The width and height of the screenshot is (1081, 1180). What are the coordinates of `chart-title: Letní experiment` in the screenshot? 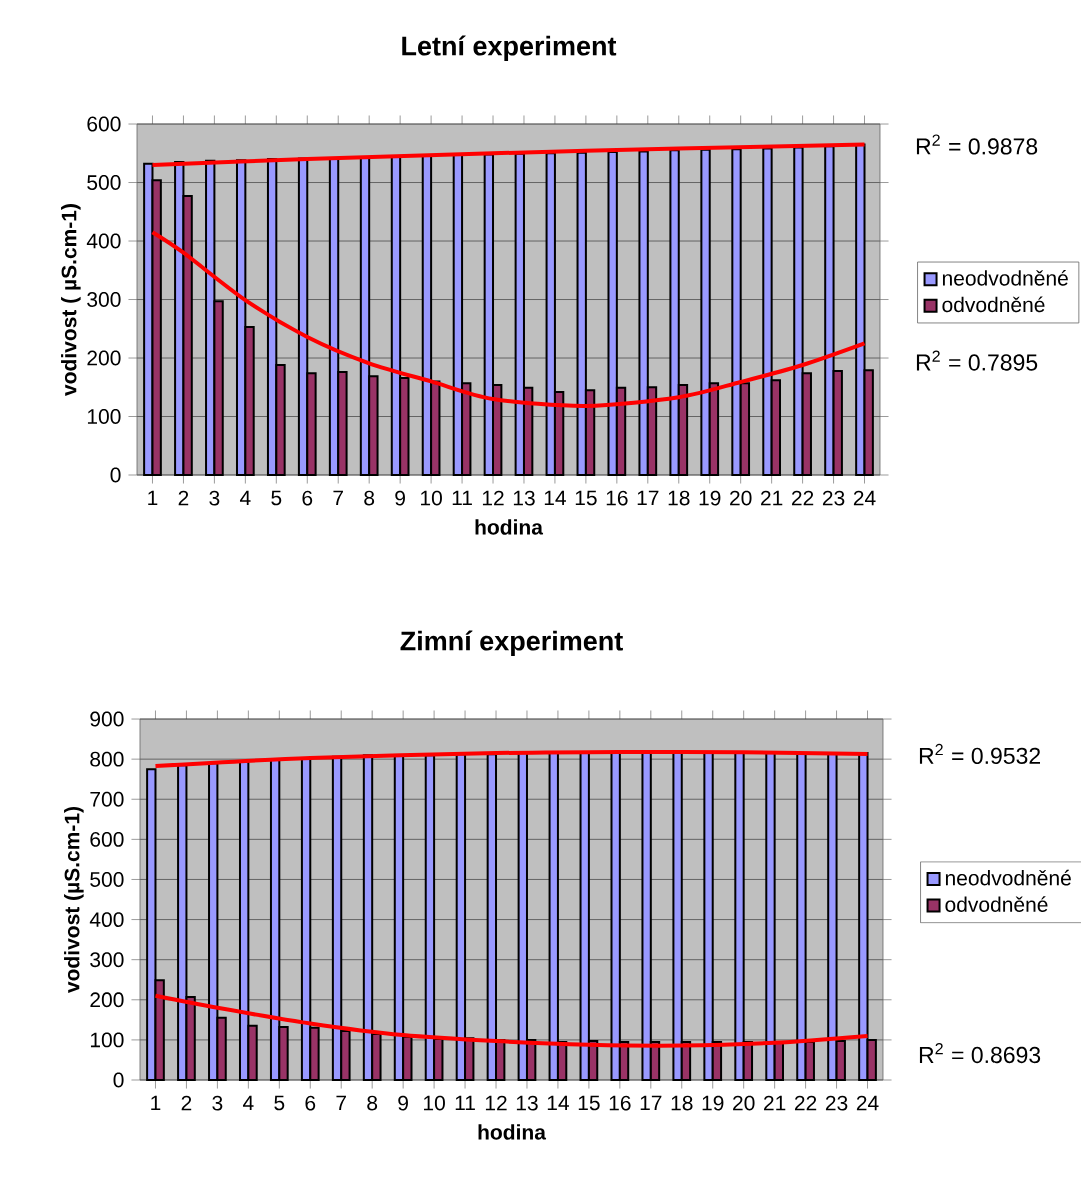 It's located at (509, 48).